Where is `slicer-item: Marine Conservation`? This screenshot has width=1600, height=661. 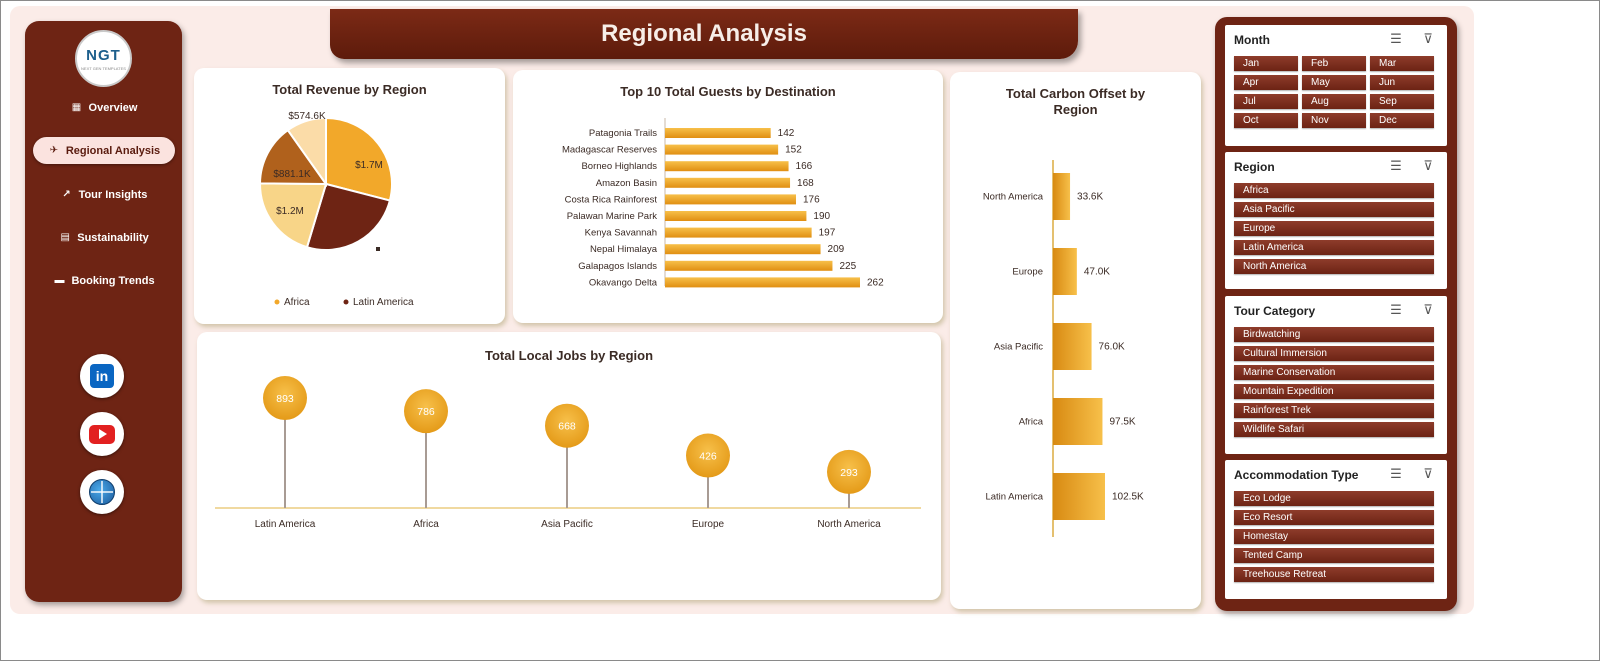
slicer-item: Marine Conservation is located at coordinates (1334, 372).